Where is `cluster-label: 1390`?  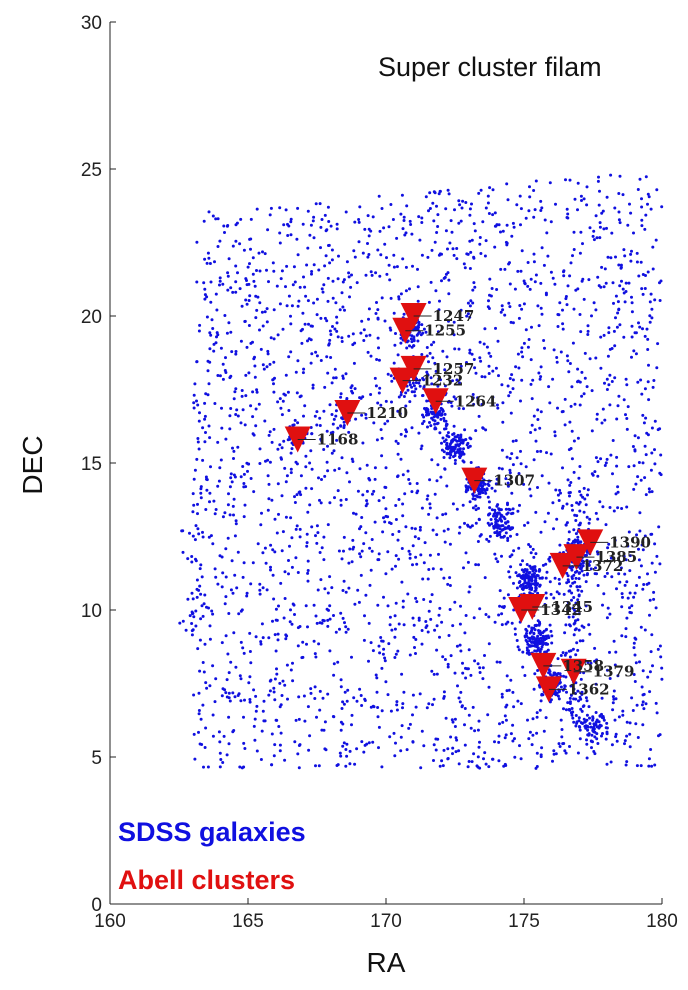 cluster-label: 1390 is located at coordinates (630, 542).